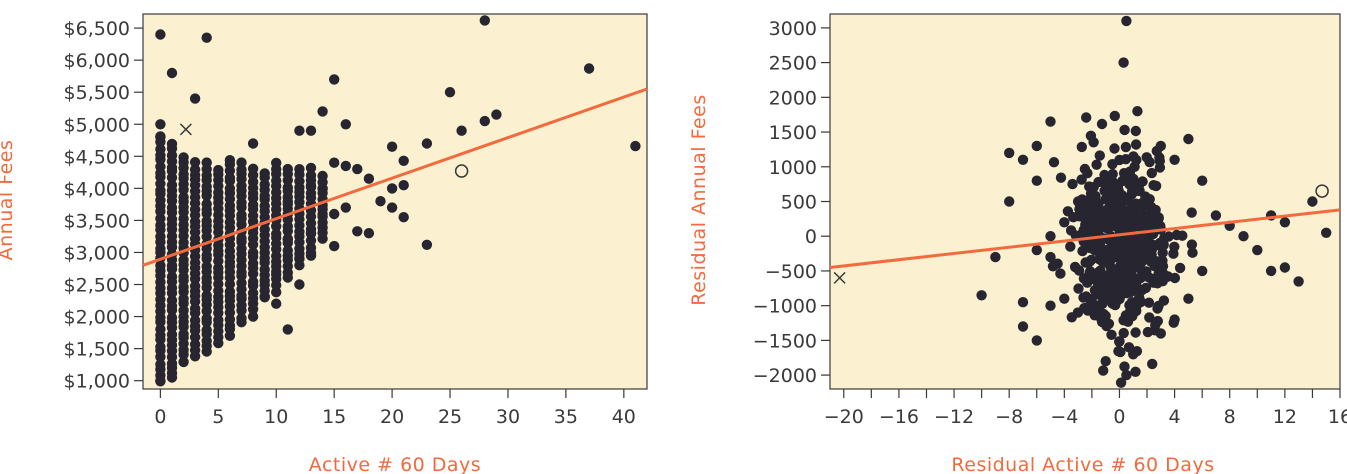 This screenshot has height=474, width=1347. What do you see at coordinates (395, 177) in the screenshot?
I see `left-regression-line` at bounding box center [395, 177].